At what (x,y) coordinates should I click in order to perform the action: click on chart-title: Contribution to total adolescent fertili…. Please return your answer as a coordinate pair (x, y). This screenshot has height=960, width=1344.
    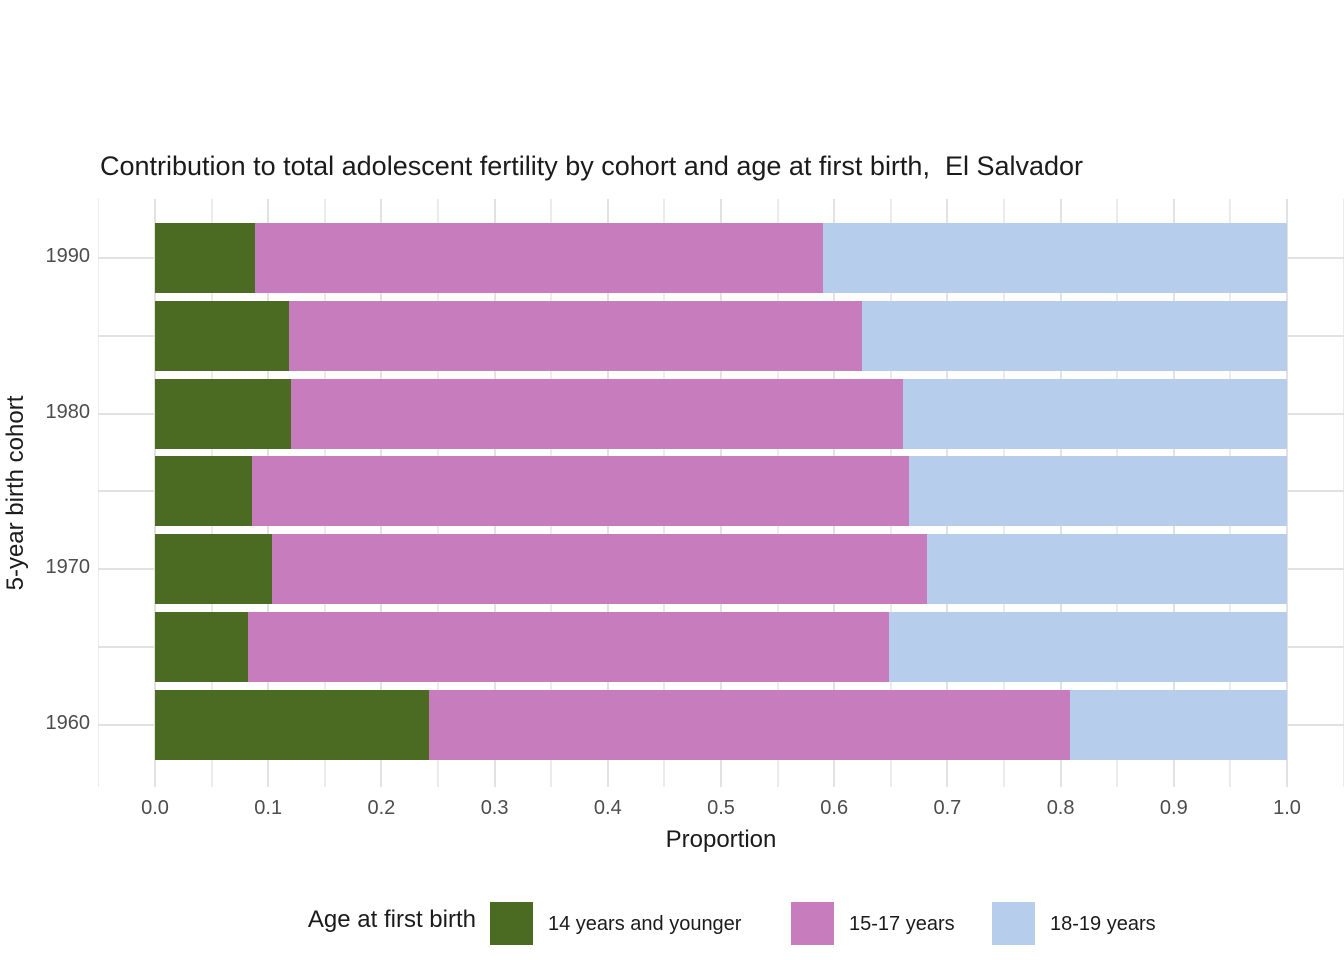
    Looking at the image, I should click on (592, 166).